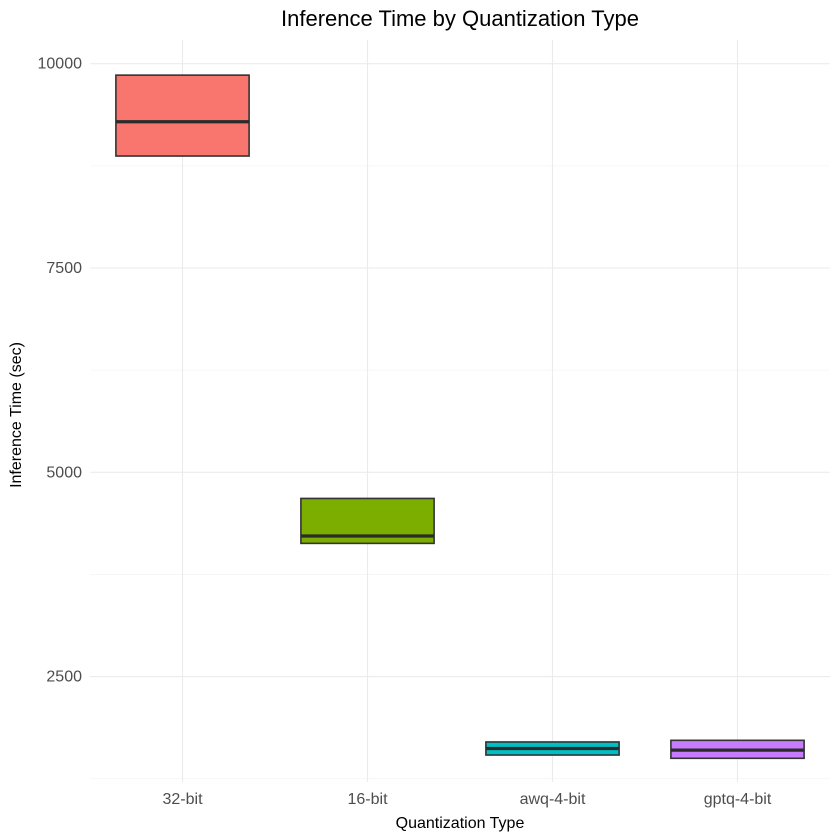 Image resolution: width=840 pixels, height=840 pixels. I want to click on x-axis-ticks: 32-bit 16-bit awq-4-bit gptq-4-bit, so click(466, 799).